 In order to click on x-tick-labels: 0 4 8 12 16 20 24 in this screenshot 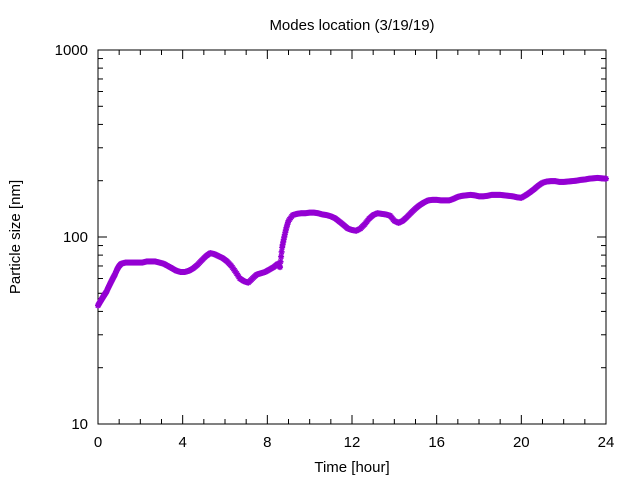, I will do `click(354, 442)`.